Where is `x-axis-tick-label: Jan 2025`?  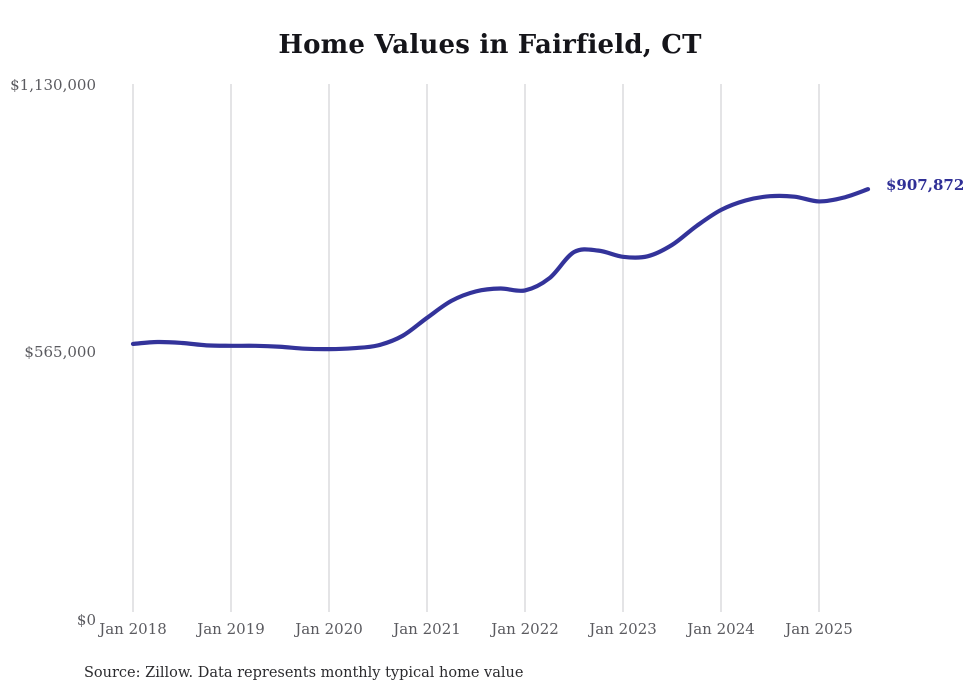 x-axis-tick-label: Jan 2025 is located at coordinates (819, 629).